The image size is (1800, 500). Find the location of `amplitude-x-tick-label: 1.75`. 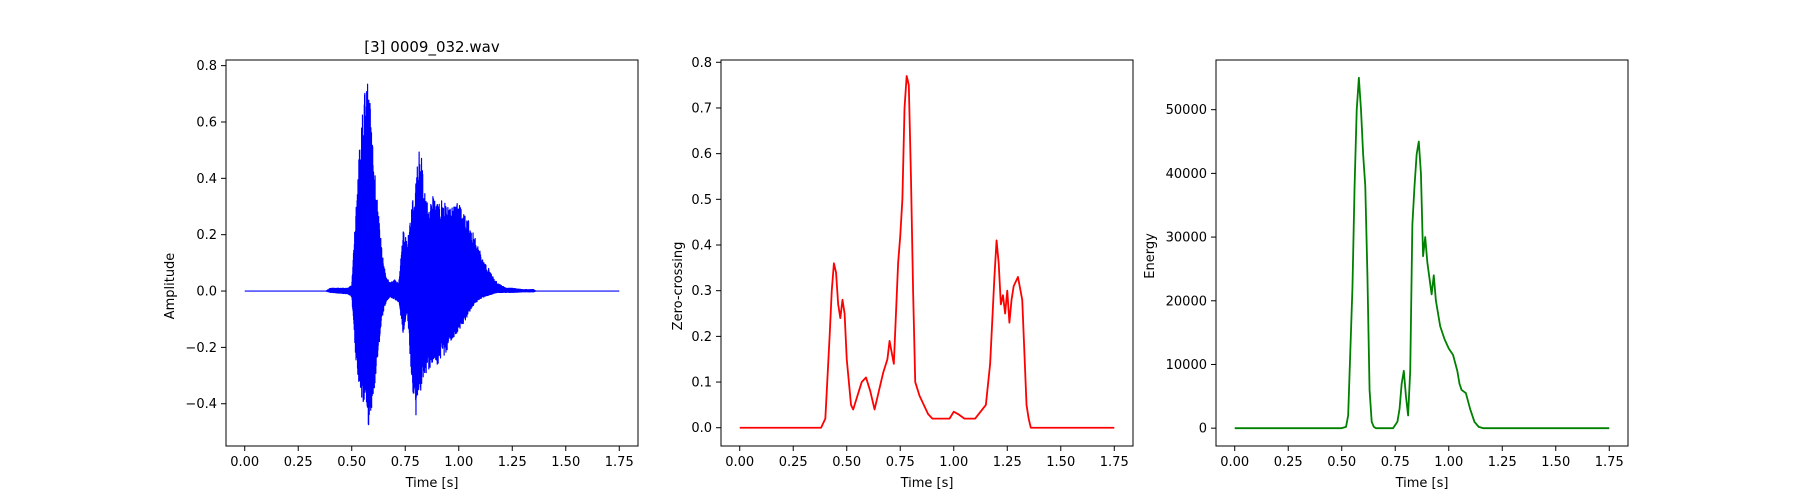

amplitude-x-tick-label: 1.75 is located at coordinates (619, 462).